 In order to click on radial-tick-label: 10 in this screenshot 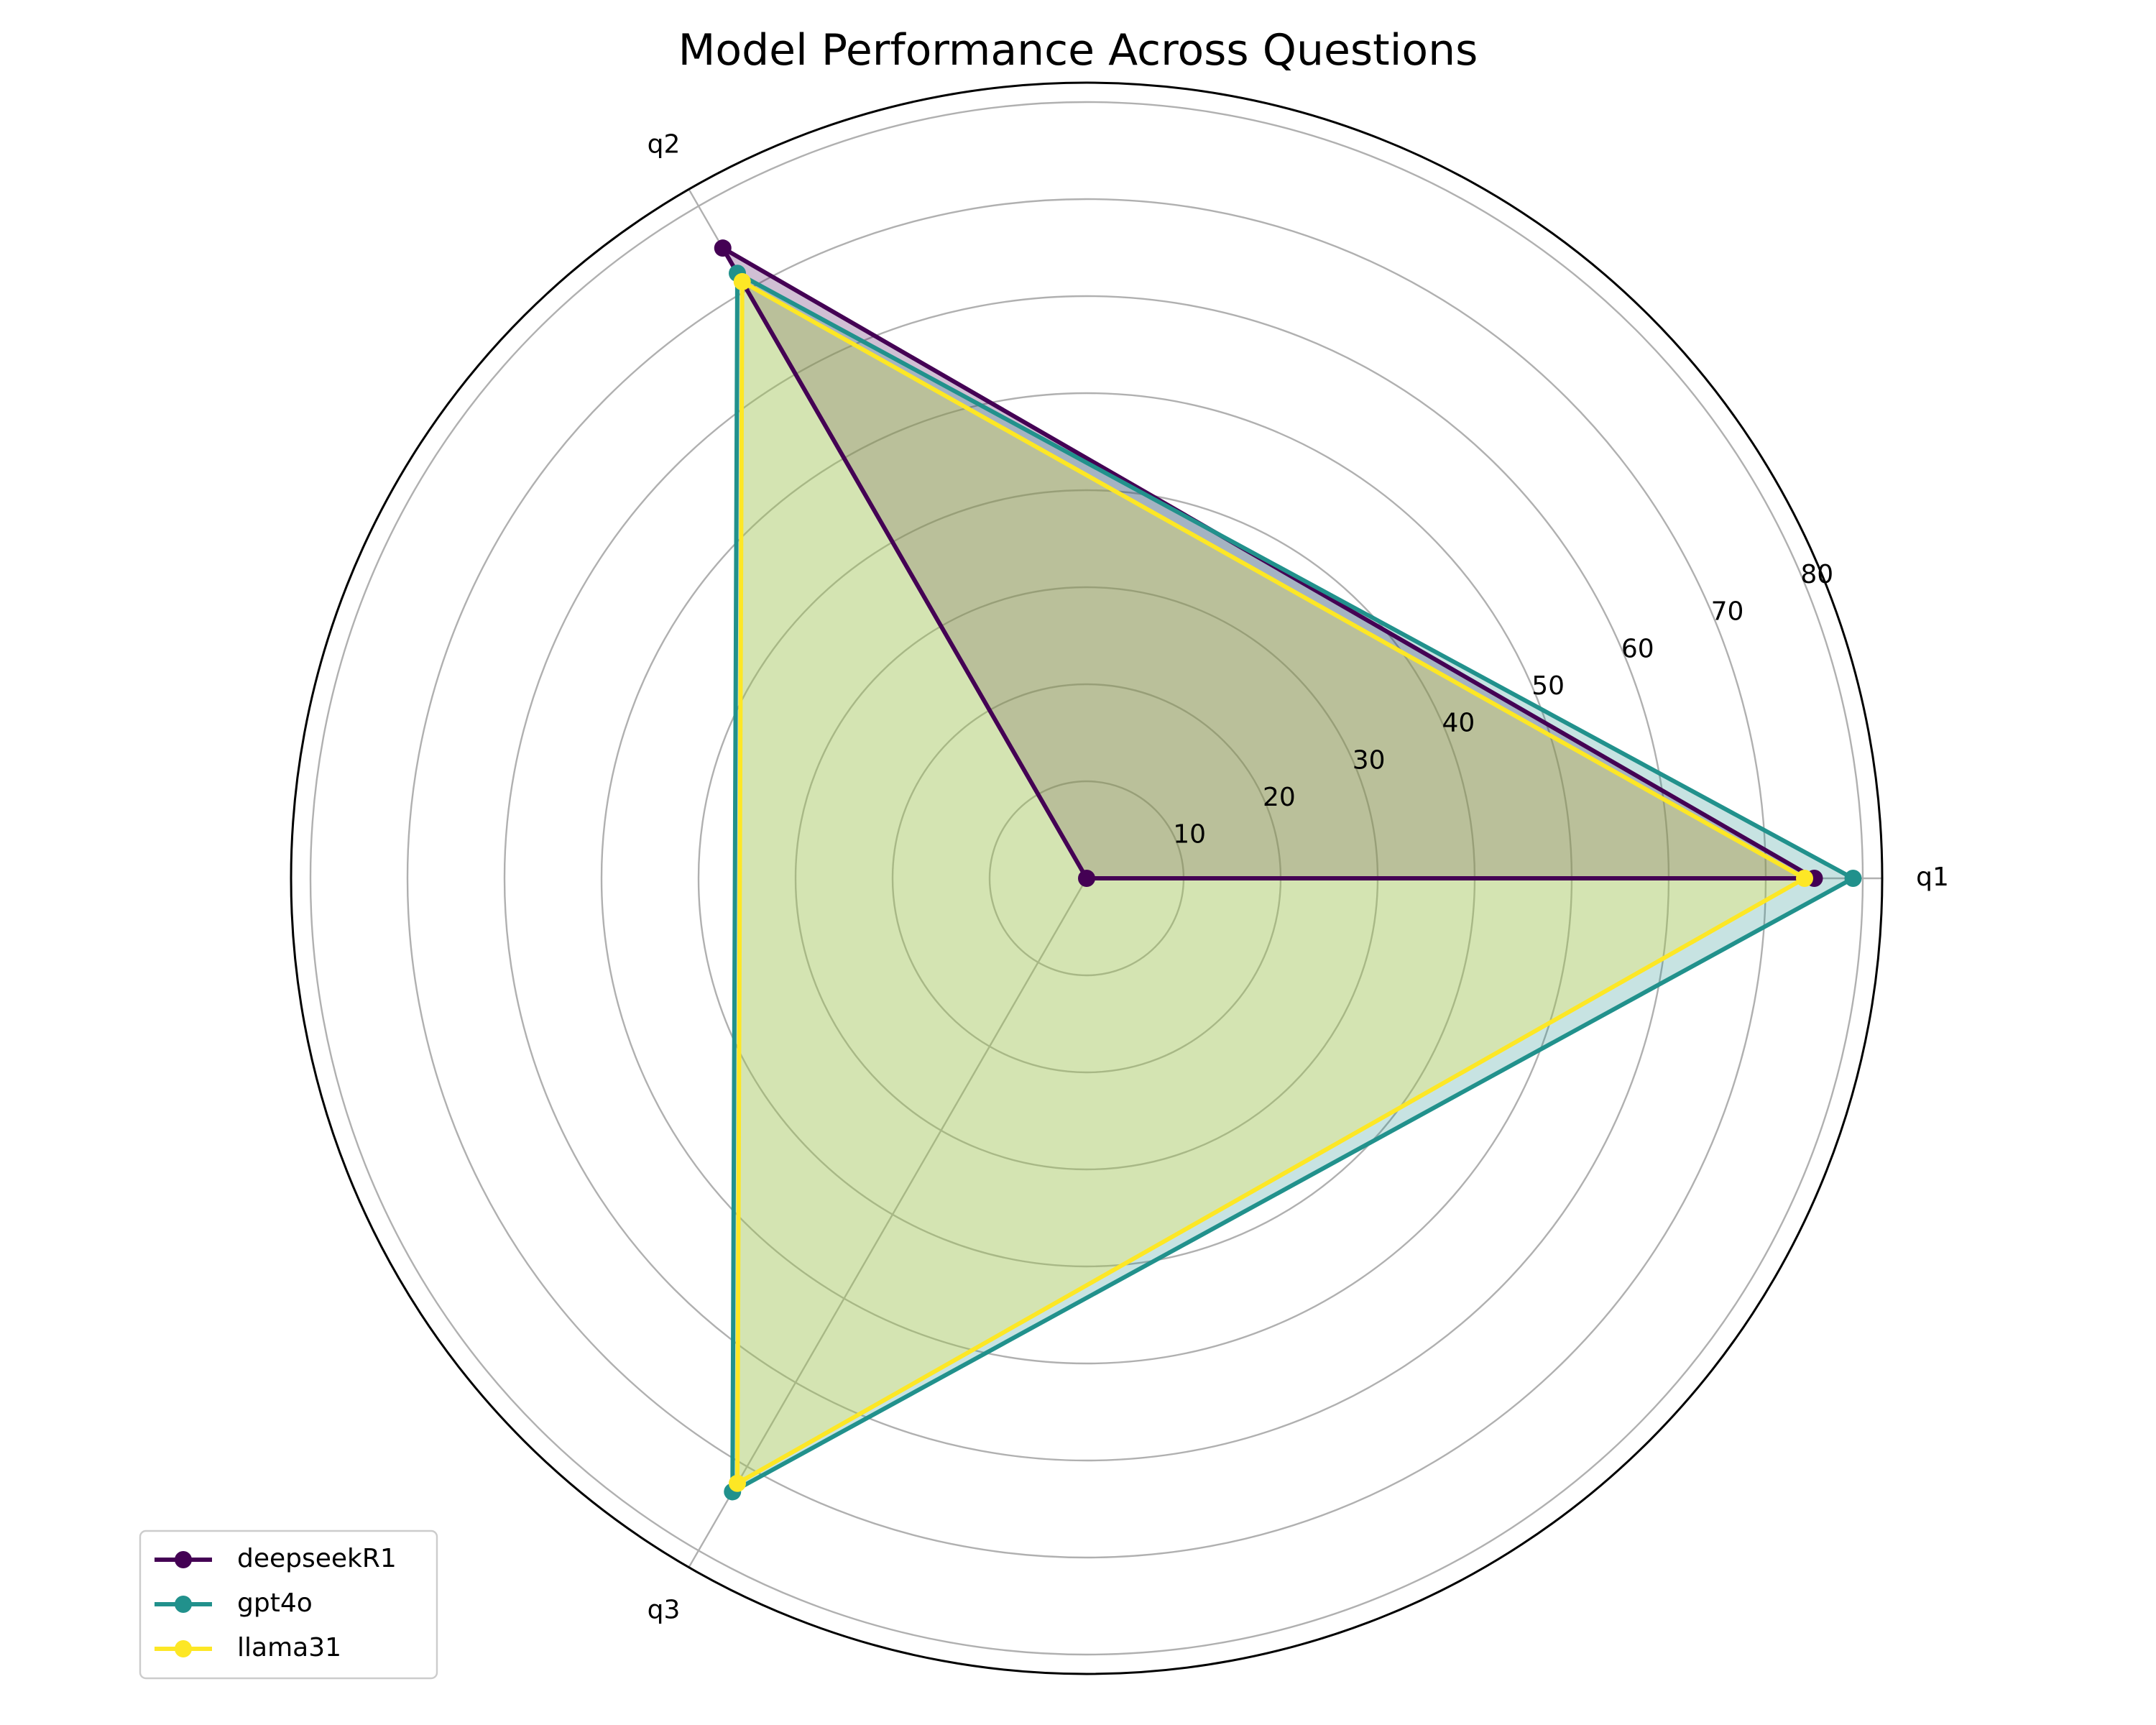, I will do `click(1189, 835)`.